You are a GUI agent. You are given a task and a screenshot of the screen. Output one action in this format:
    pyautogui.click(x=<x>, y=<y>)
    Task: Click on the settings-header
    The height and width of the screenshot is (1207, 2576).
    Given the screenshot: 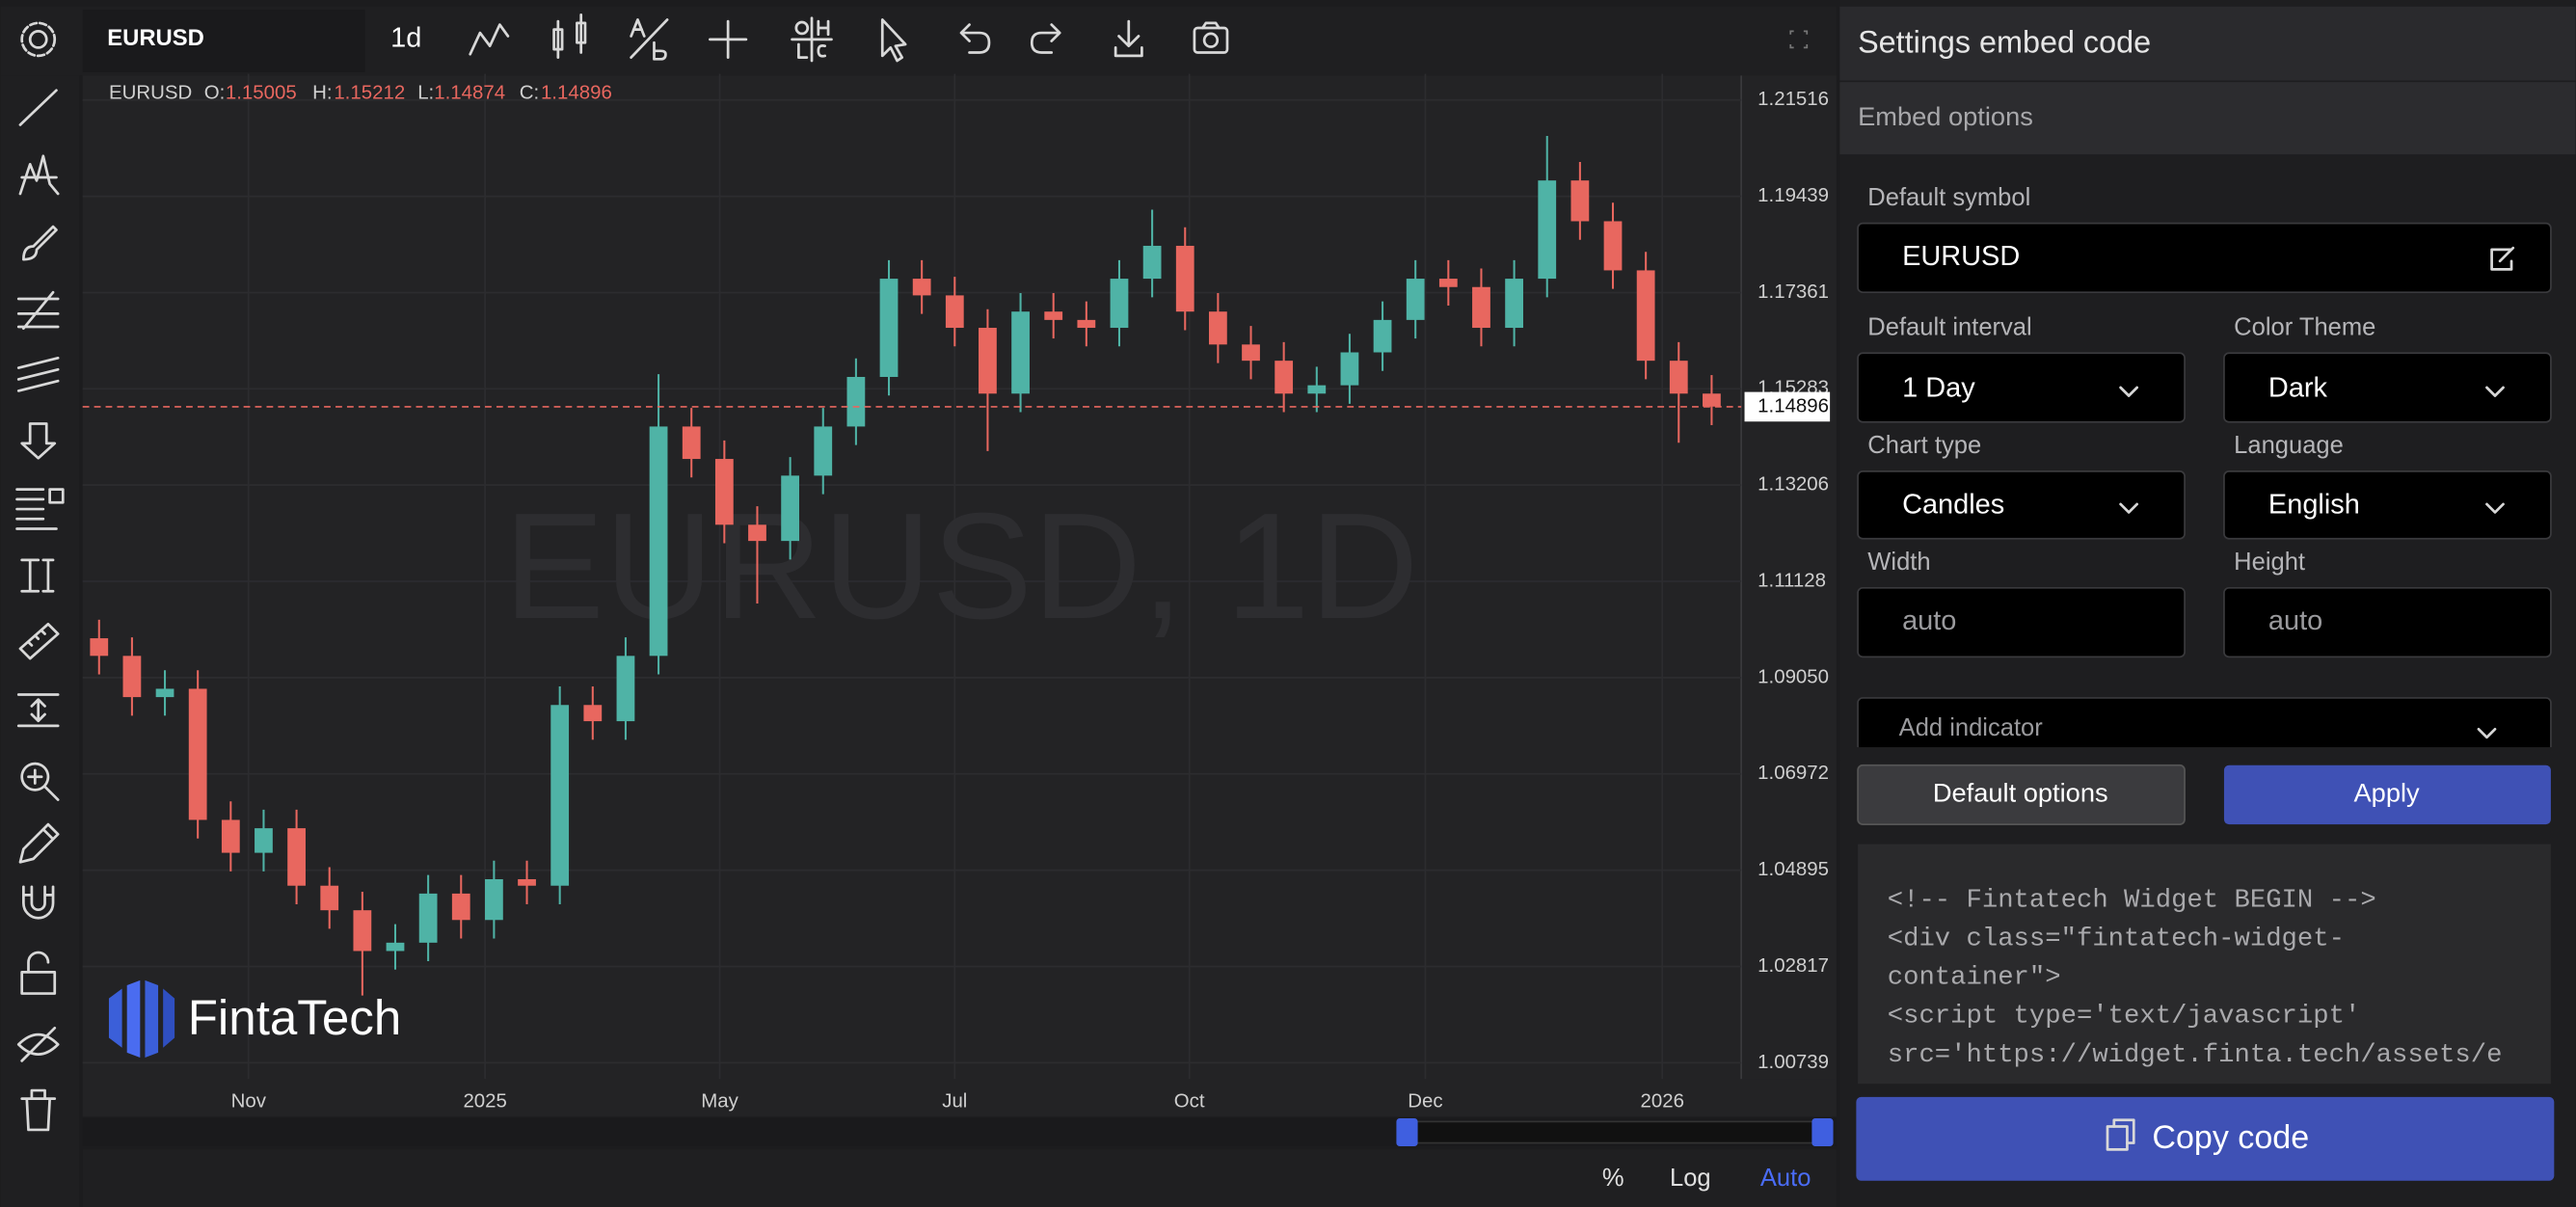 What is the action you would take?
    pyautogui.click(x=2208, y=43)
    